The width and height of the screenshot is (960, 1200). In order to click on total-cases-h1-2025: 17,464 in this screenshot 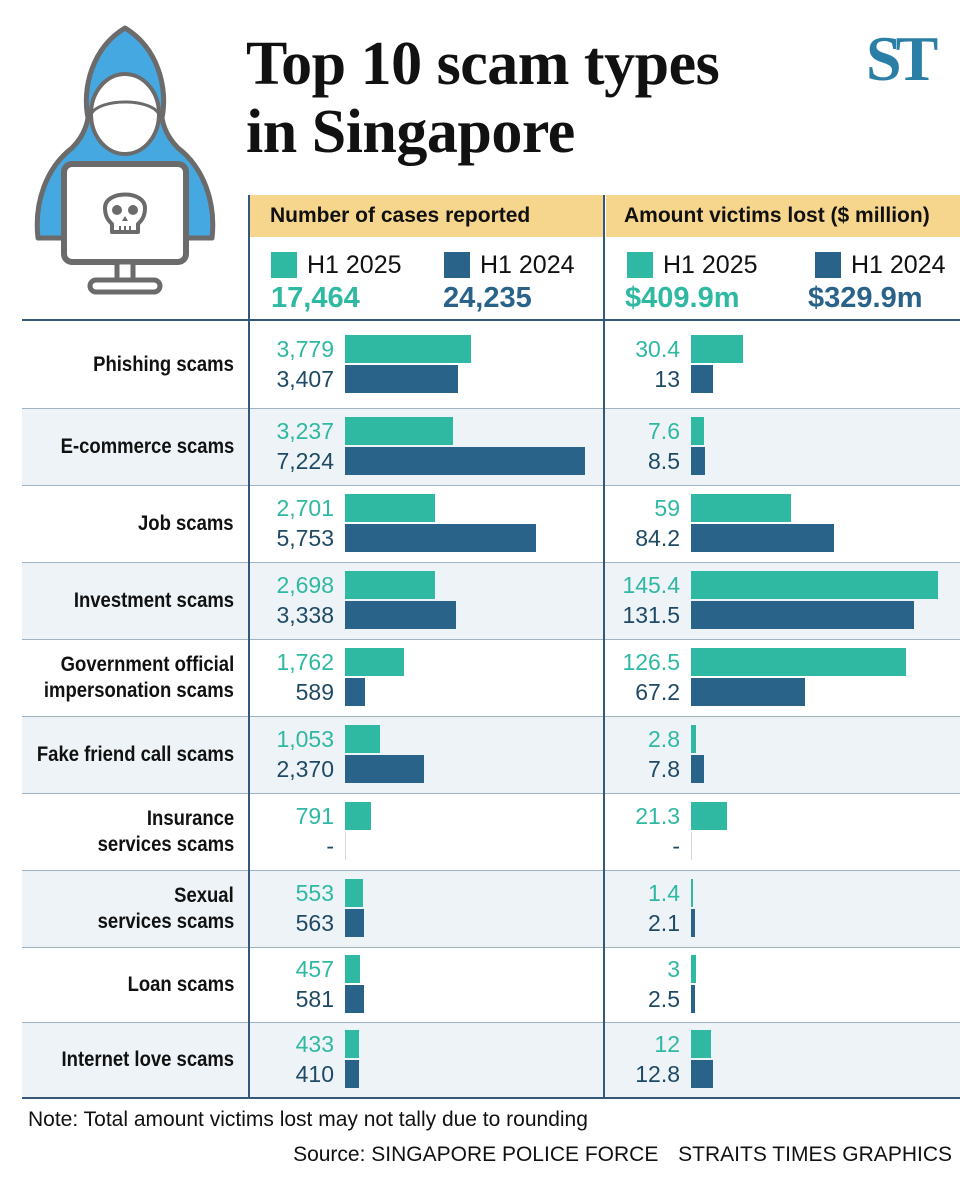, I will do `click(315, 298)`.